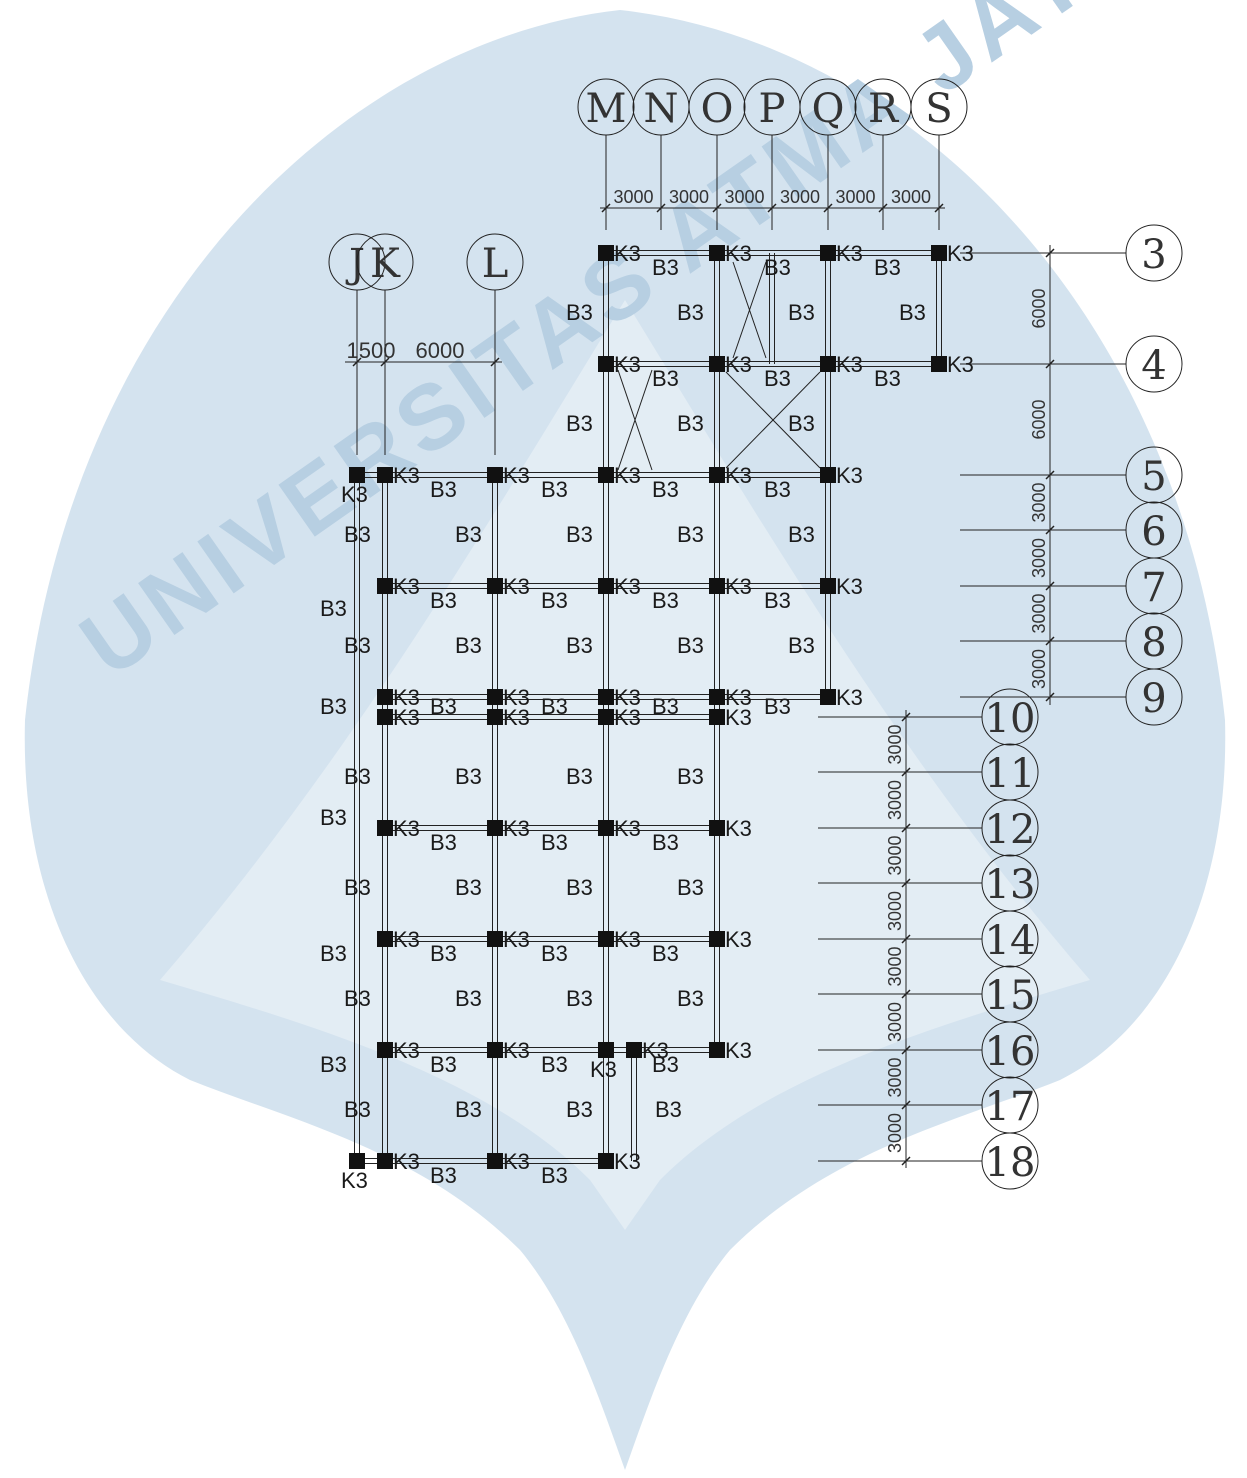 Image resolution: width=1247 pixels, height=1478 pixels. I want to click on grid-bubble-L, so click(495, 262).